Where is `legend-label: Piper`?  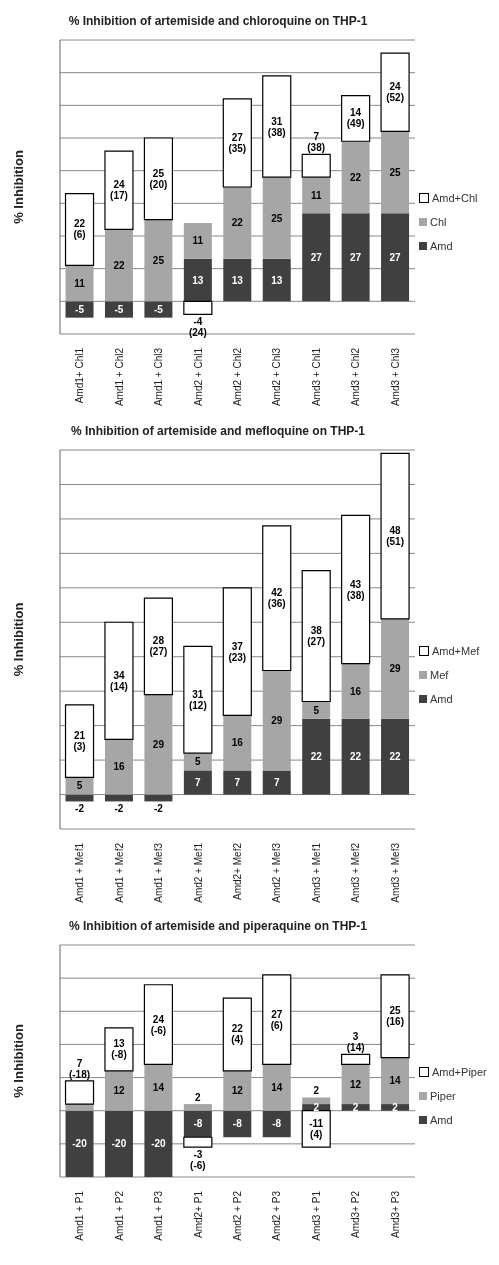 legend-label: Piper is located at coordinates (443, 1096).